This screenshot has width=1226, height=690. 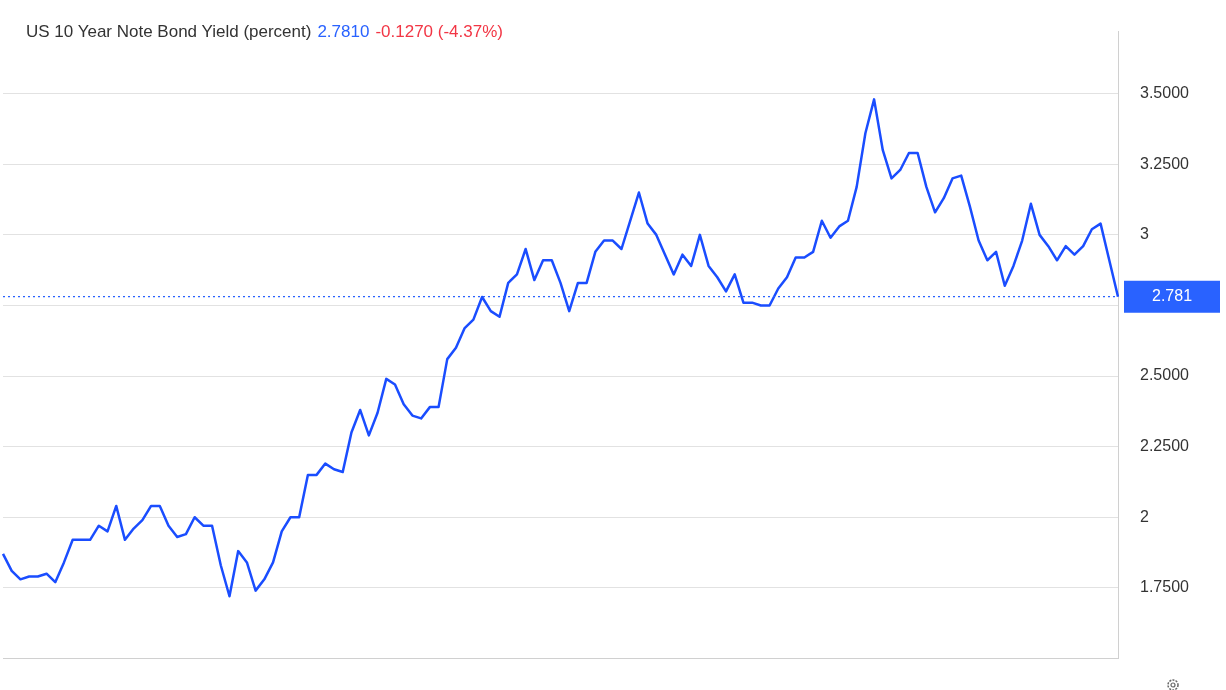 I want to click on y-tick-label: 2.5000, so click(x=1165, y=375).